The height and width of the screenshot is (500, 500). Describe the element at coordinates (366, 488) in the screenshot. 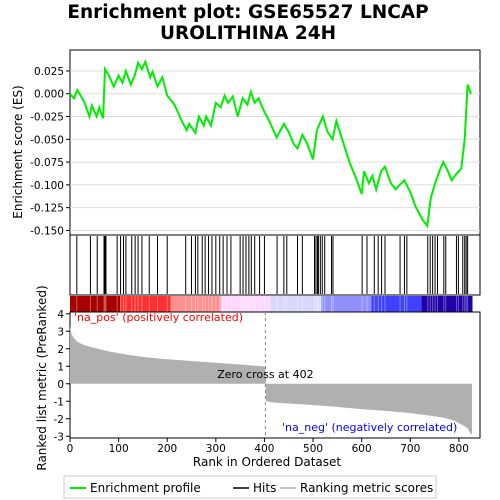

I see `legend-label-metric: Ranking metric scores` at that location.